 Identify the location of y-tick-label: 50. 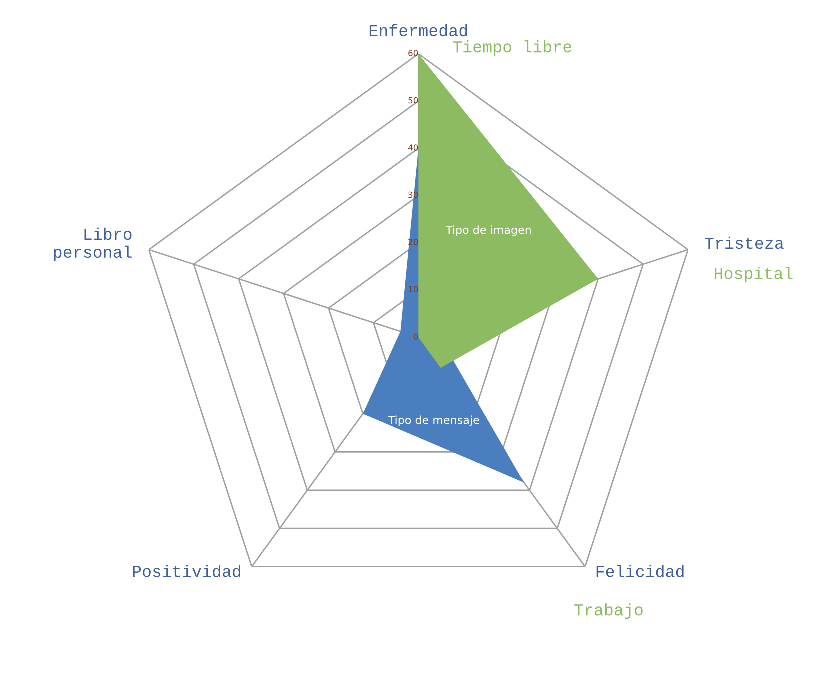
(413, 100).